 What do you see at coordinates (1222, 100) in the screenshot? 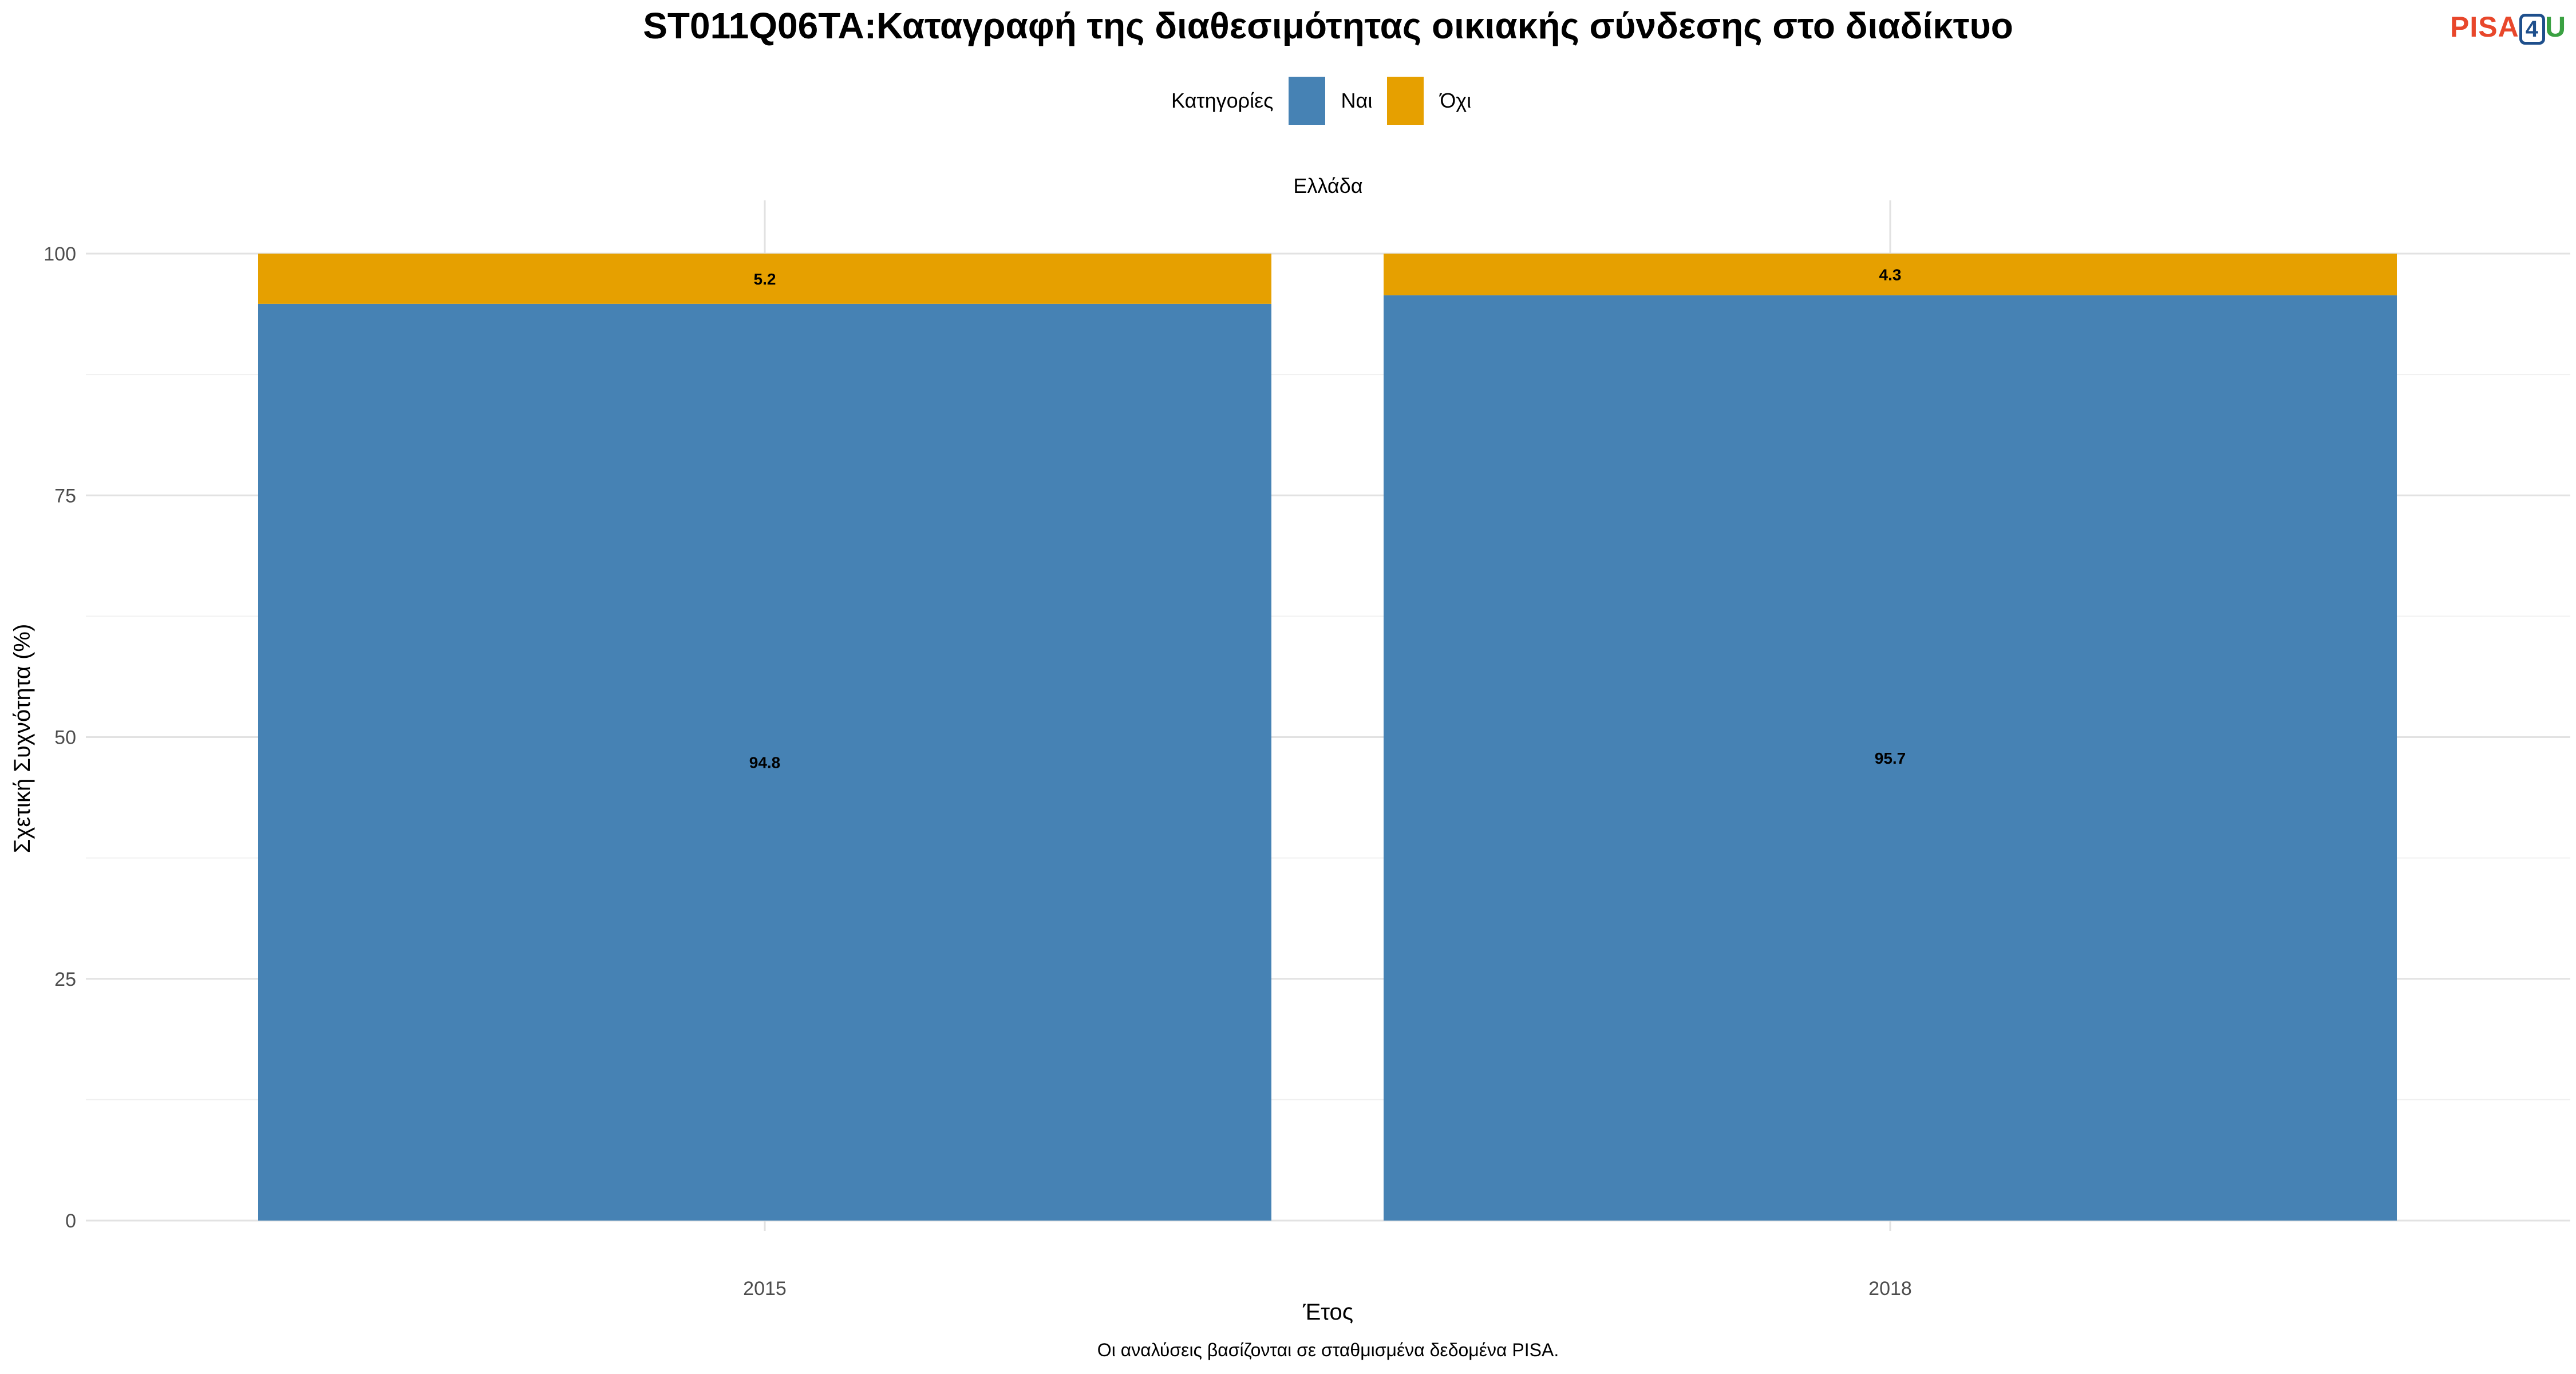
I see `legend-title: Κατηγορίες` at bounding box center [1222, 100].